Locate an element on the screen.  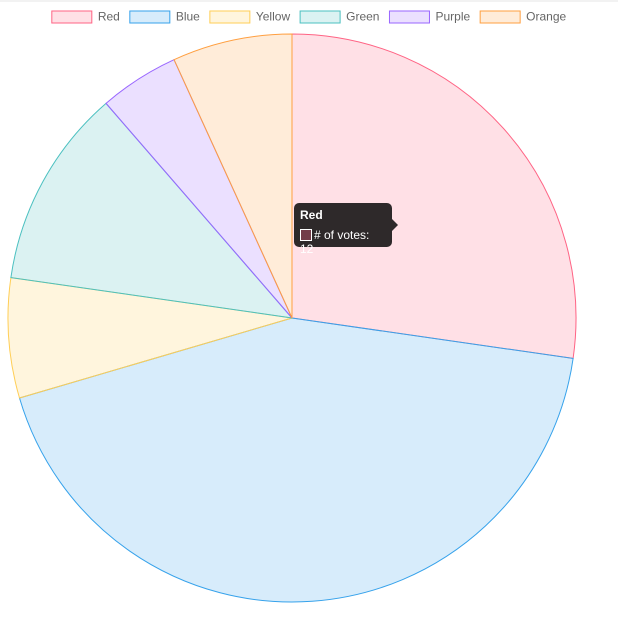
tooltip: Red # of votes: 12 is located at coordinates (346, 229).